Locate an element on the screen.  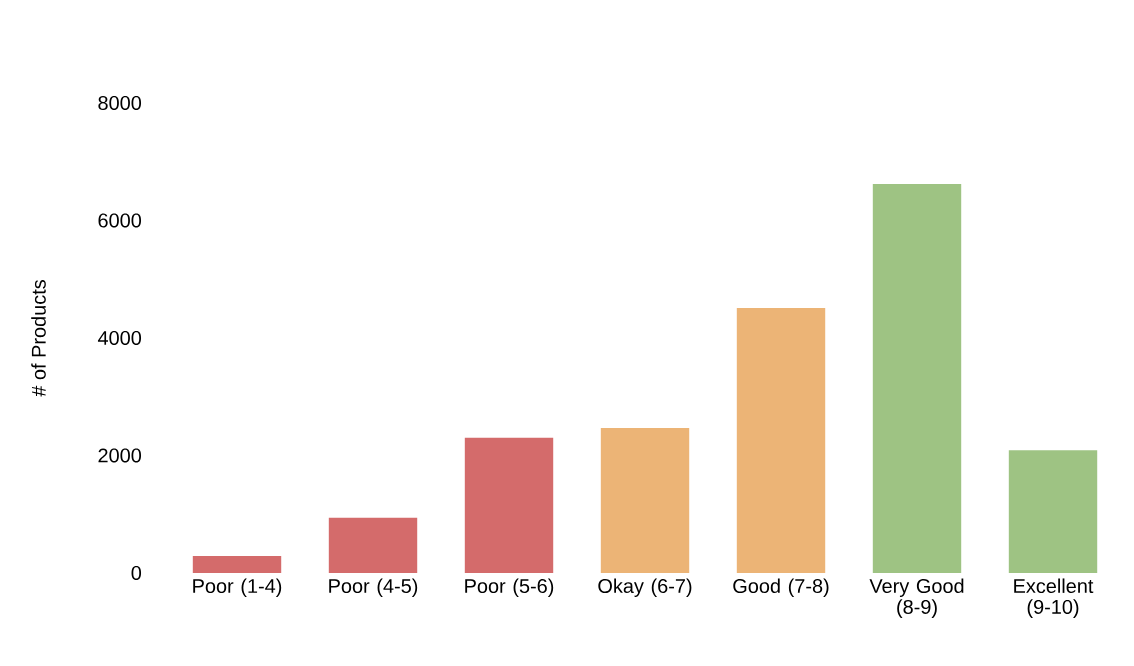
y-tick-label: 4000 is located at coordinates (119, 338).